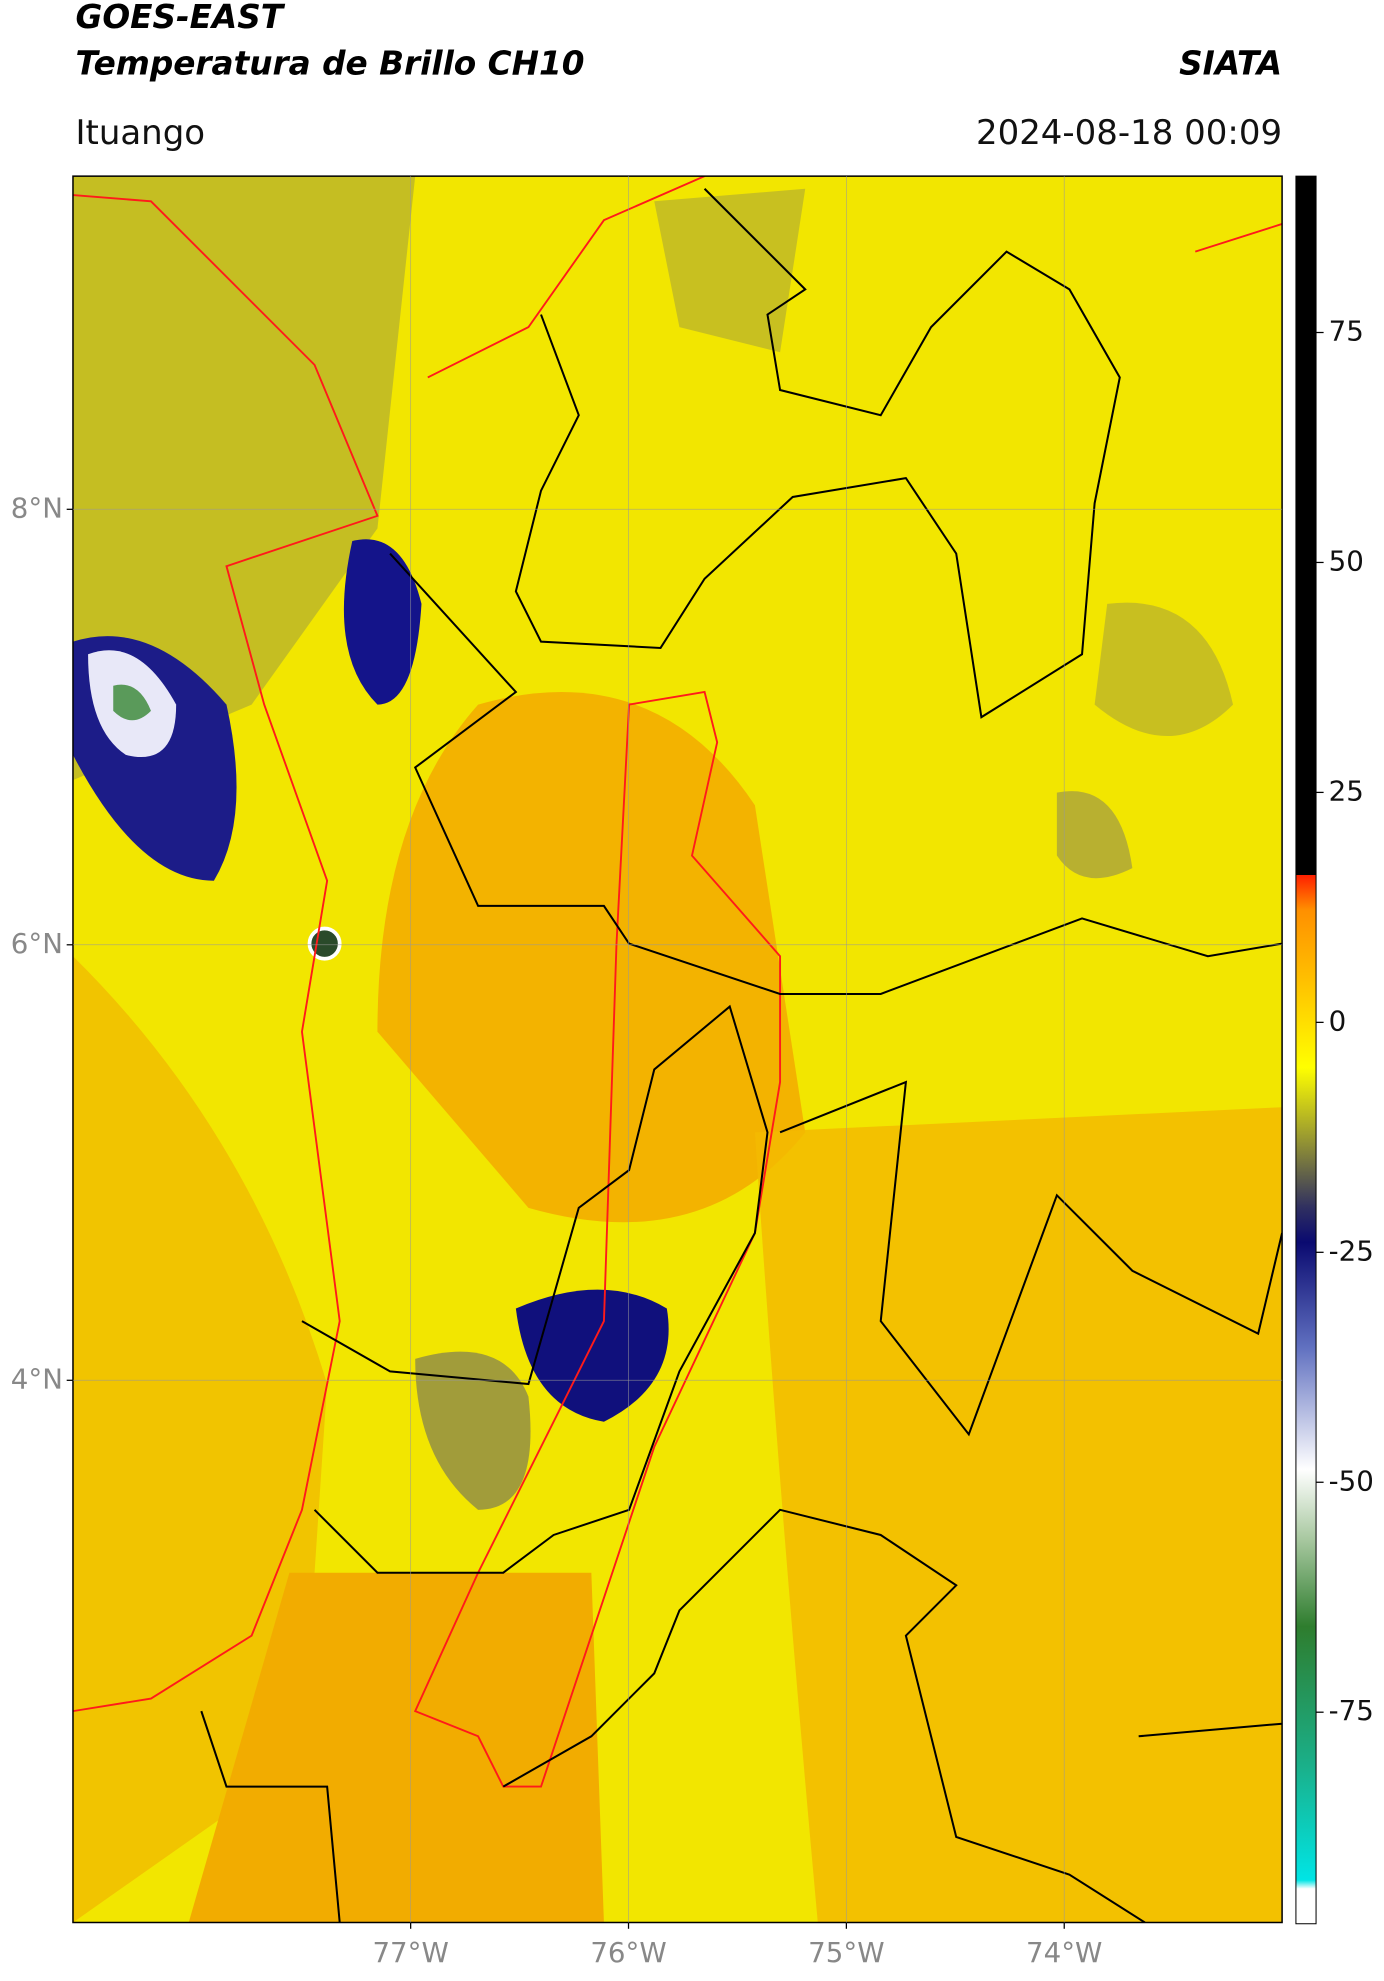  What do you see at coordinates (329, 63) in the screenshot?
I see `title-line: Temperatura de Brillo CH10` at bounding box center [329, 63].